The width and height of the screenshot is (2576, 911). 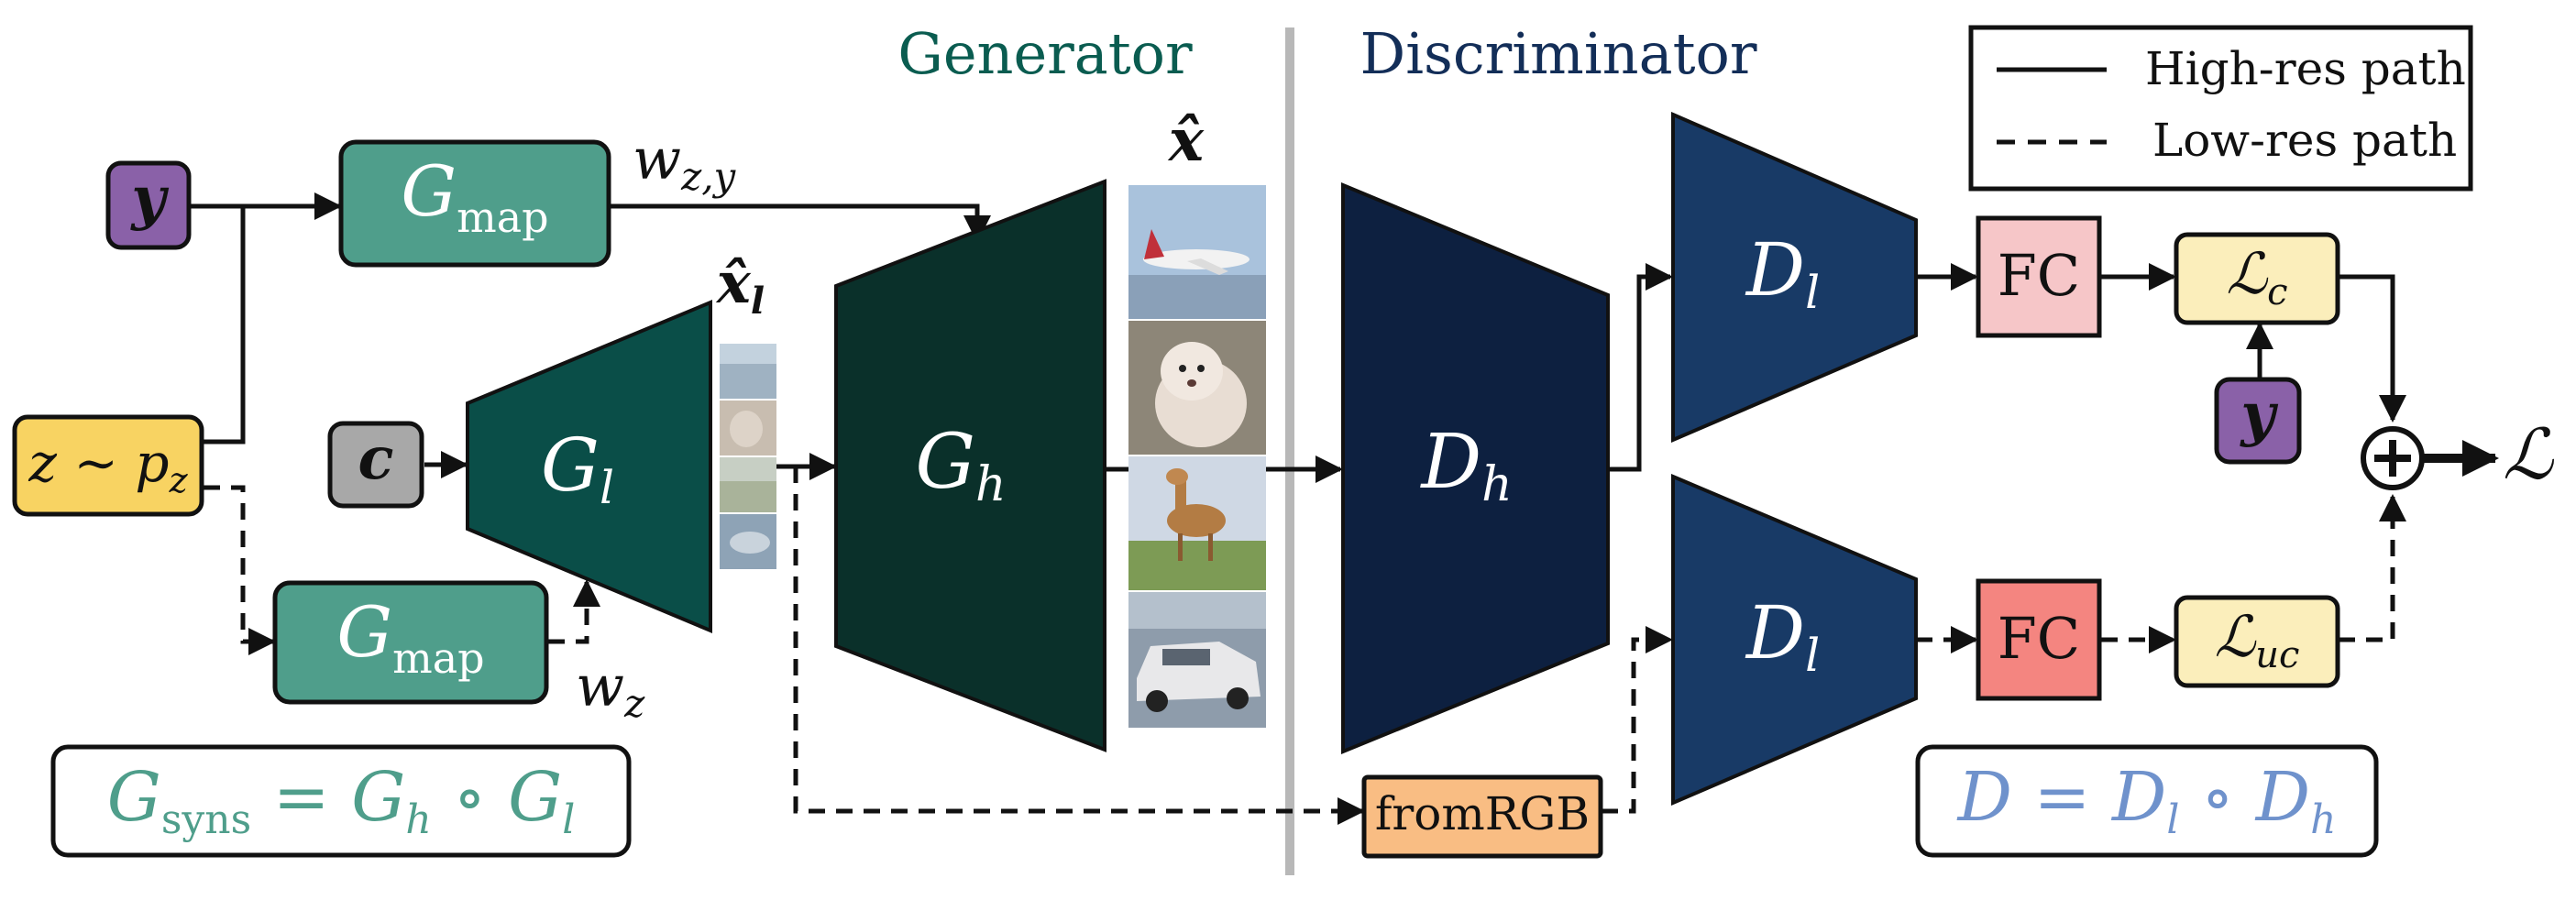 I want to click on luc-sub: uc, so click(x=2277, y=655).